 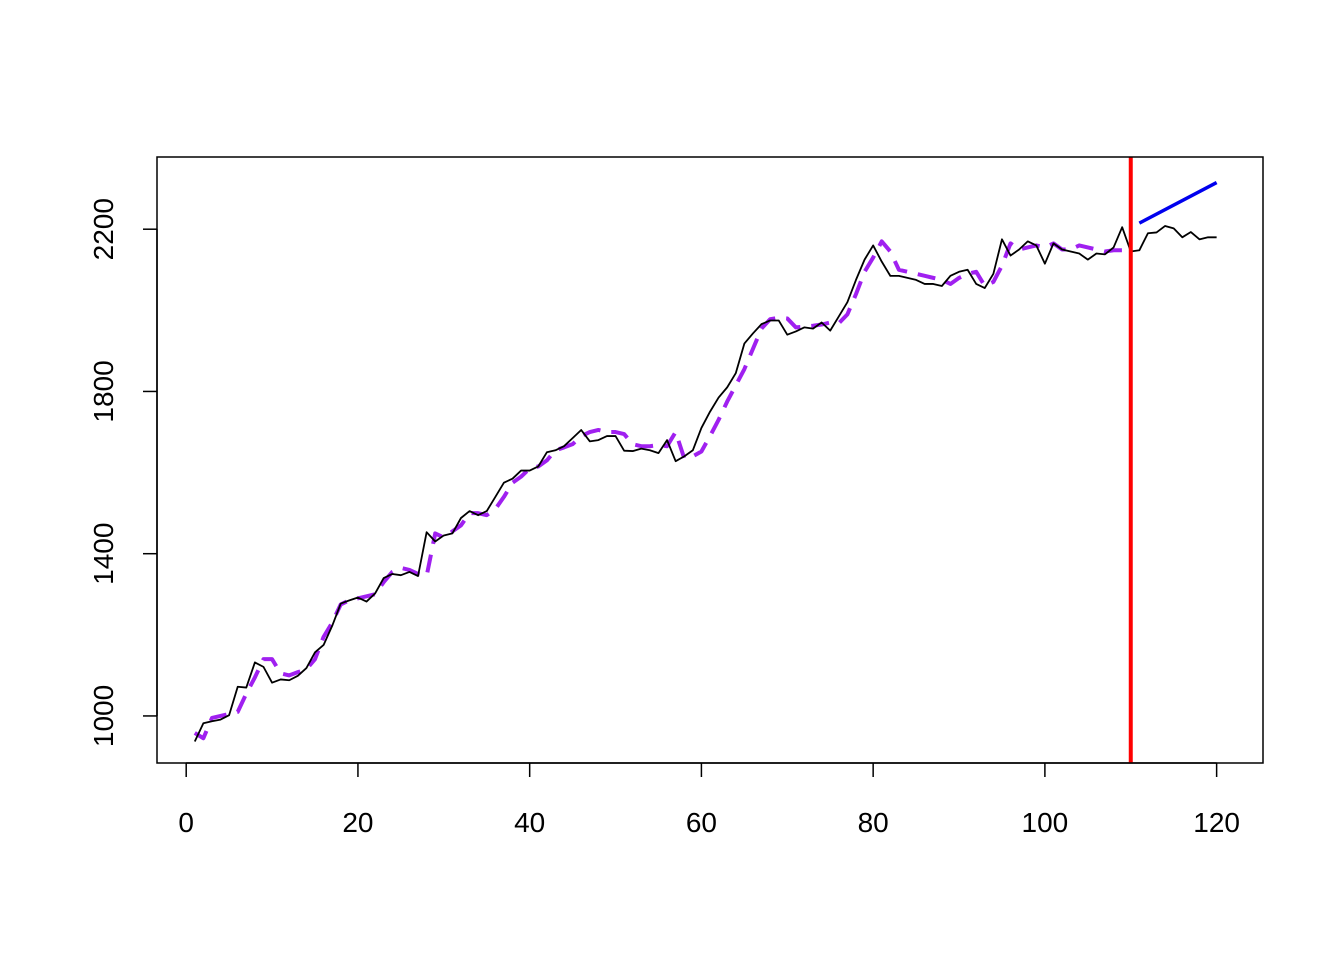 I want to click on x-axis: 0 20 40 60 80 100 120, so click(x=709, y=800).